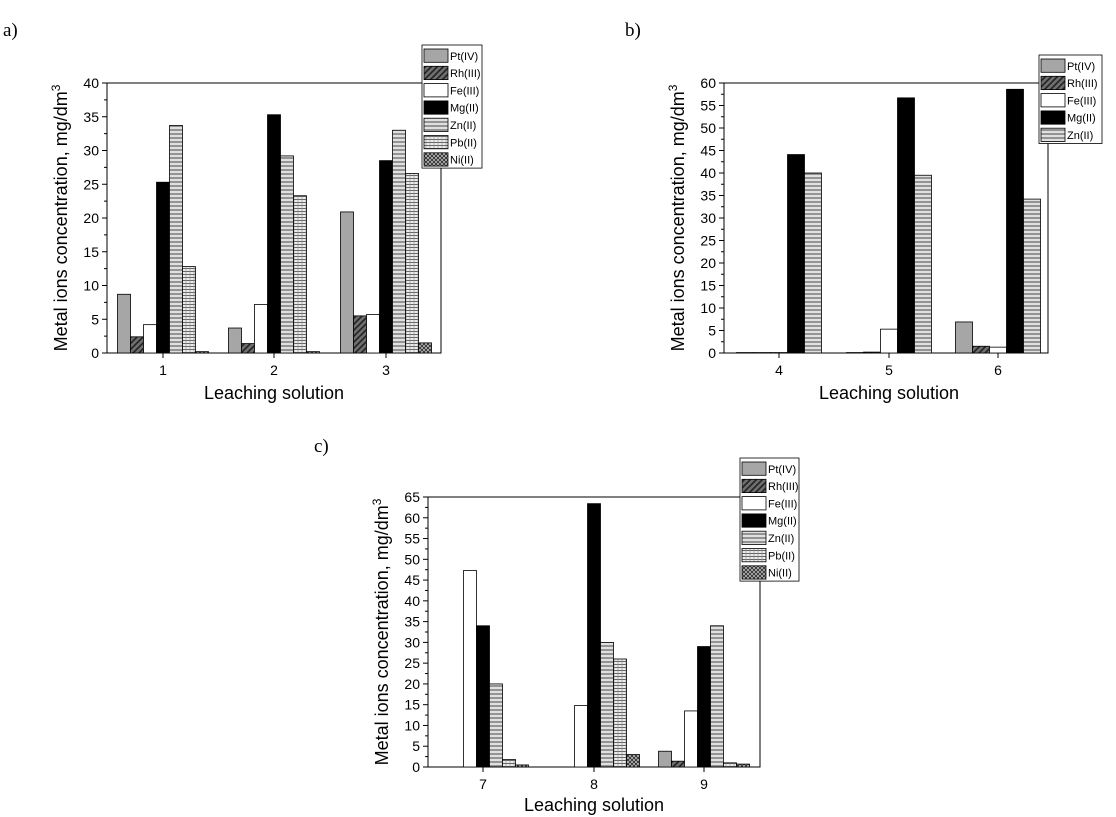  Describe the element at coordinates (412, 539) in the screenshot. I see `panel-c-y-tick-label: 55` at that location.